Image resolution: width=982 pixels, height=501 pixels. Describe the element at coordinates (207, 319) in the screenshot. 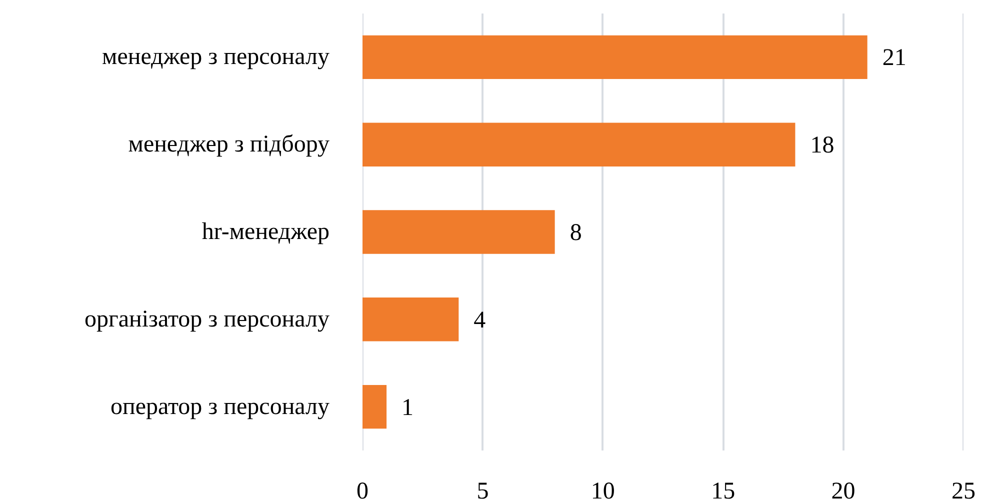

I see `y-tick-label: організатор з персоналу` at that location.